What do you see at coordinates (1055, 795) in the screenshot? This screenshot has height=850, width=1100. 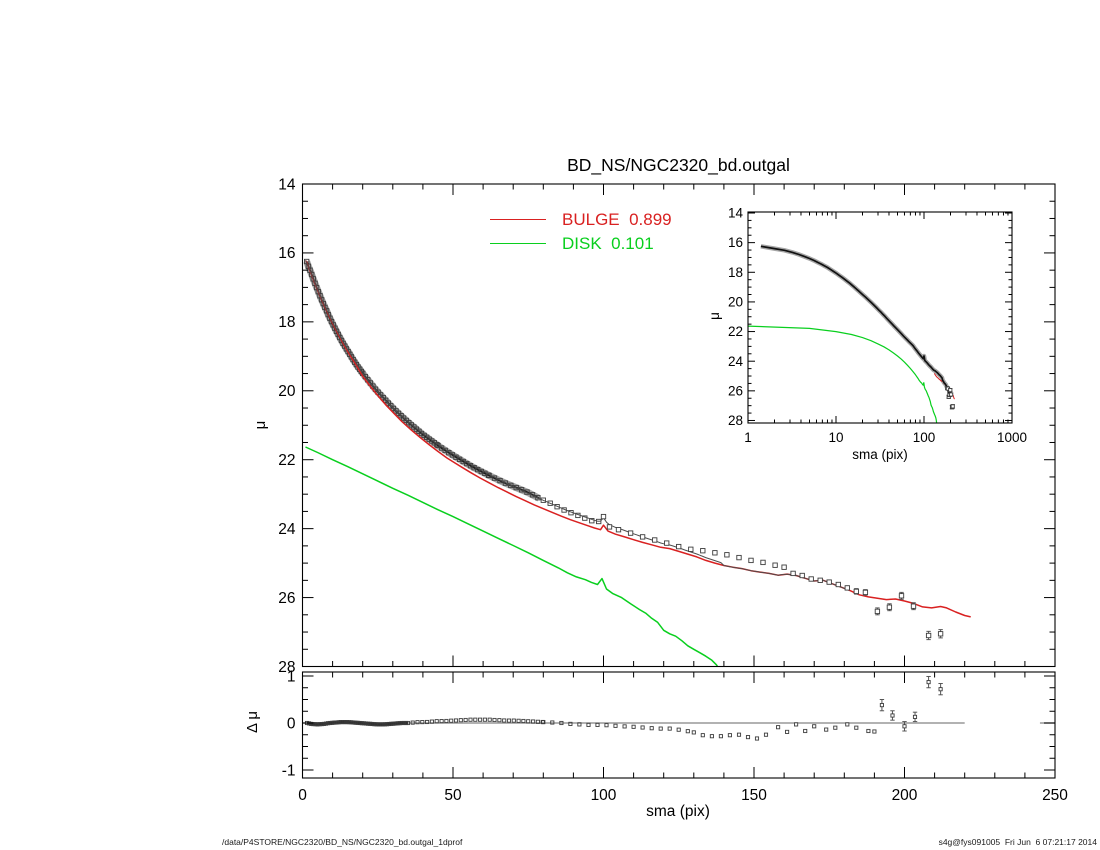 I see `tick-label: 250` at bounding box center [1055, 795].